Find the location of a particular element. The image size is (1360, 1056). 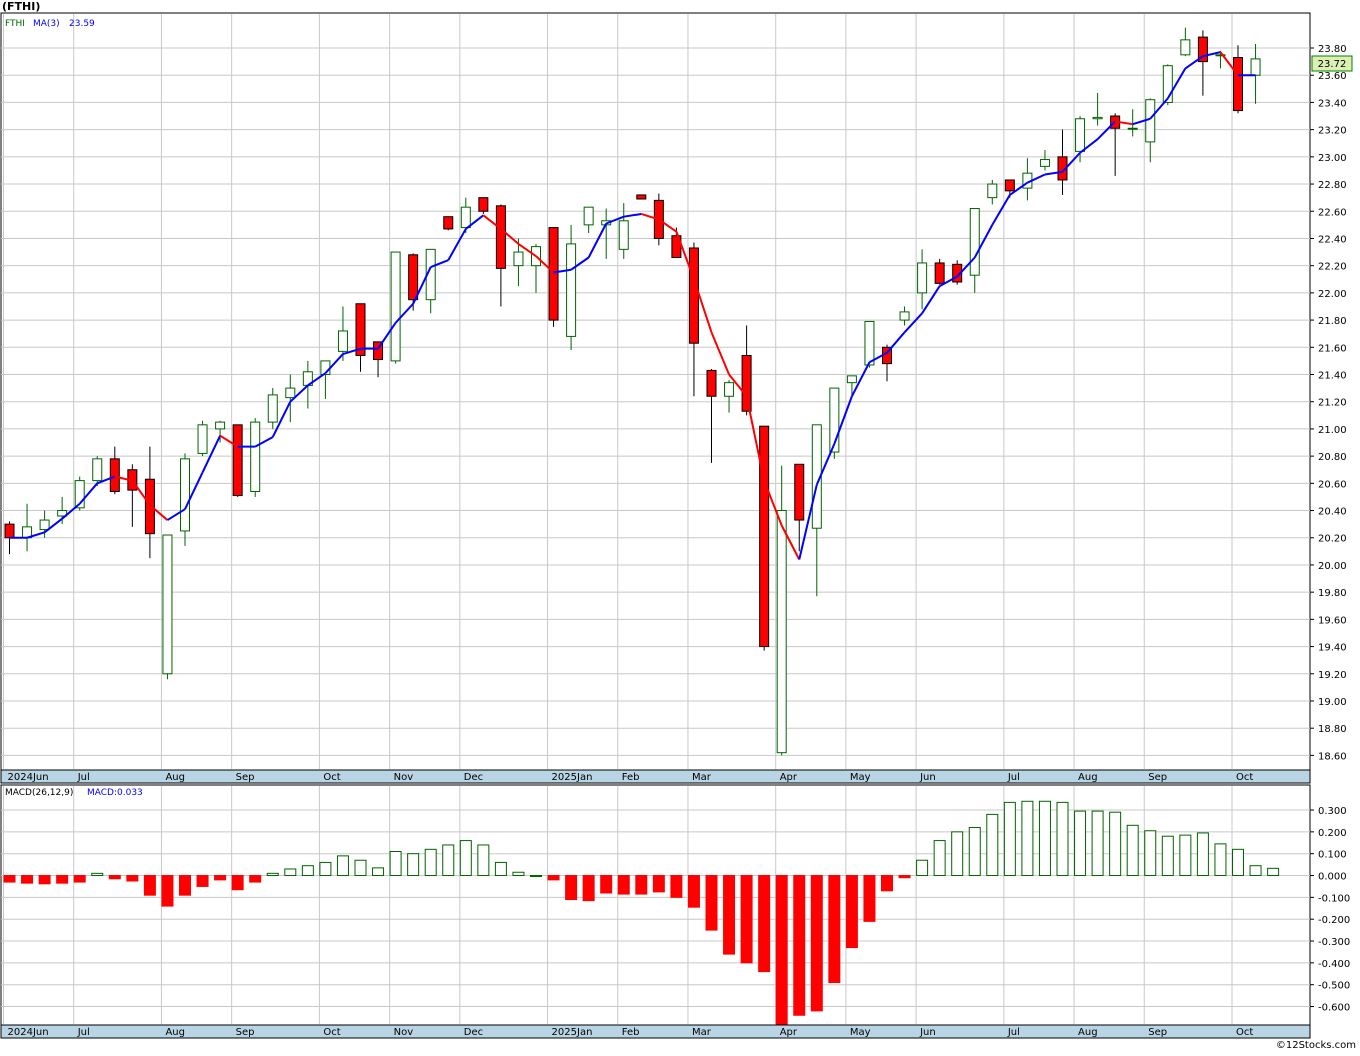

price-tick-label: 19.20 is located at coordinates (1332, 675).